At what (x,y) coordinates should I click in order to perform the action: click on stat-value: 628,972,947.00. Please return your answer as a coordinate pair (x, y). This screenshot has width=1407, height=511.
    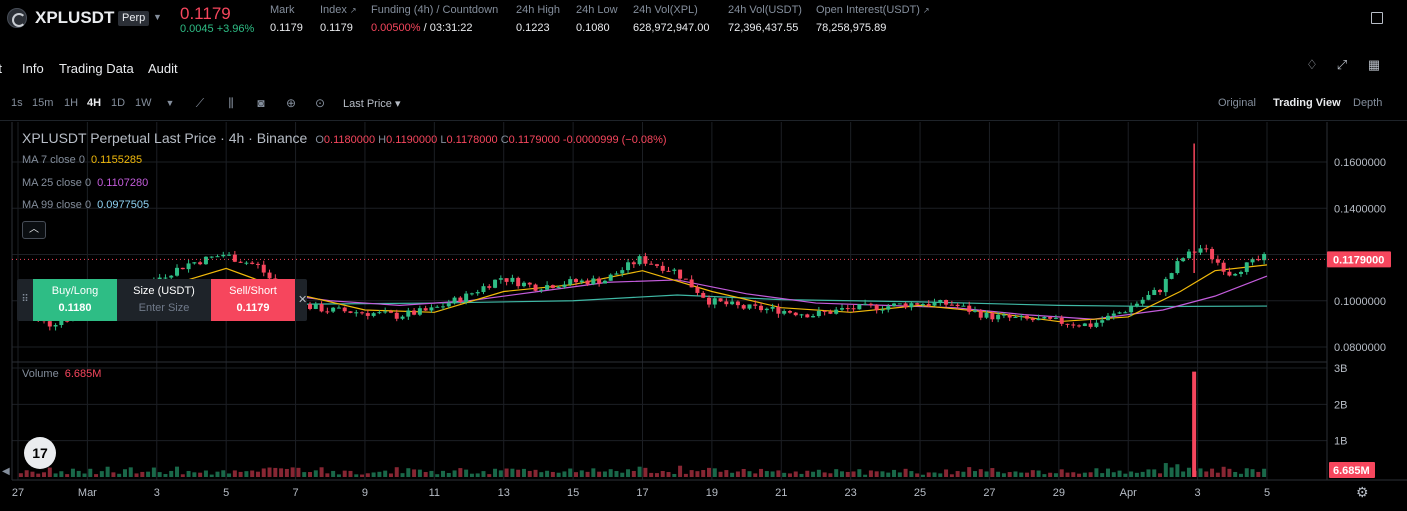
    Looking at the image, I should click on (671, 28).